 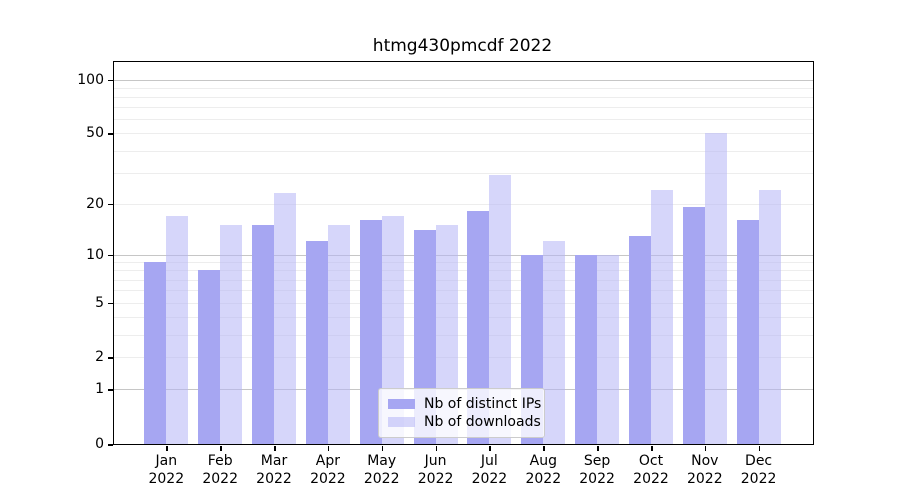 What do you see at coordinates (704, 470) in the screenshot?
I see `xtick-label-nov-2022: Nov 2022` at bounding box center [704, 470].